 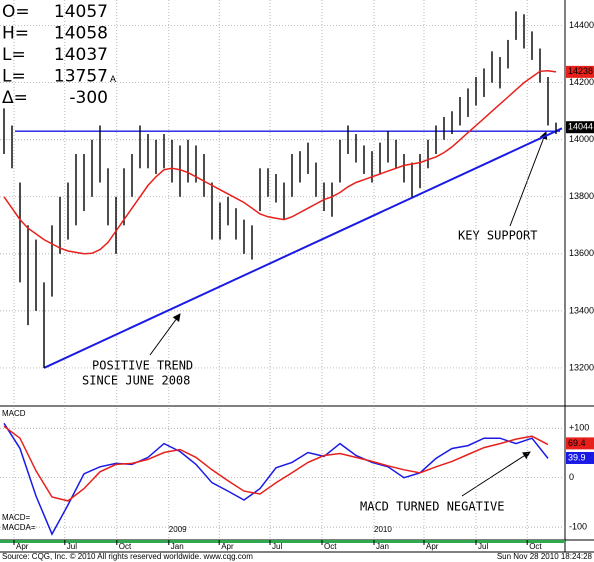 What do you see at coordinates (81, 77) in the screenshot?
I see `info-value: 13757` at bounding box center [81, 77].